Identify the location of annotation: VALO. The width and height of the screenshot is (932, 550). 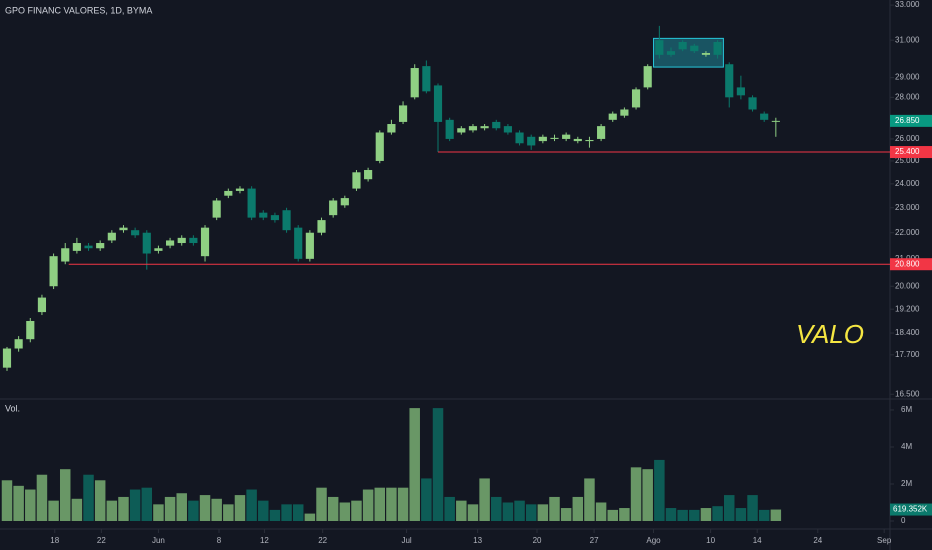
(830, 334).